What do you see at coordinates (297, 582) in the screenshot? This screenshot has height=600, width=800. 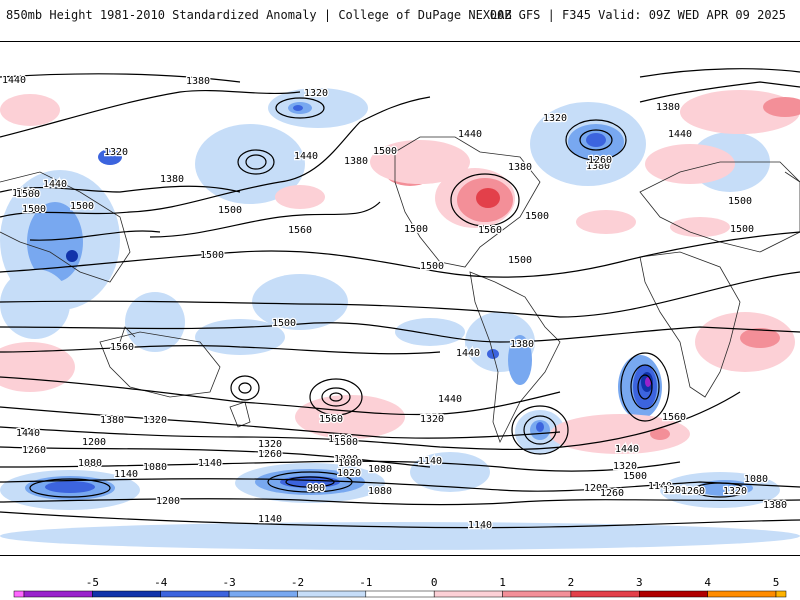 I see `colorbar-tick-label: -2` at bounding box center [297, 582].